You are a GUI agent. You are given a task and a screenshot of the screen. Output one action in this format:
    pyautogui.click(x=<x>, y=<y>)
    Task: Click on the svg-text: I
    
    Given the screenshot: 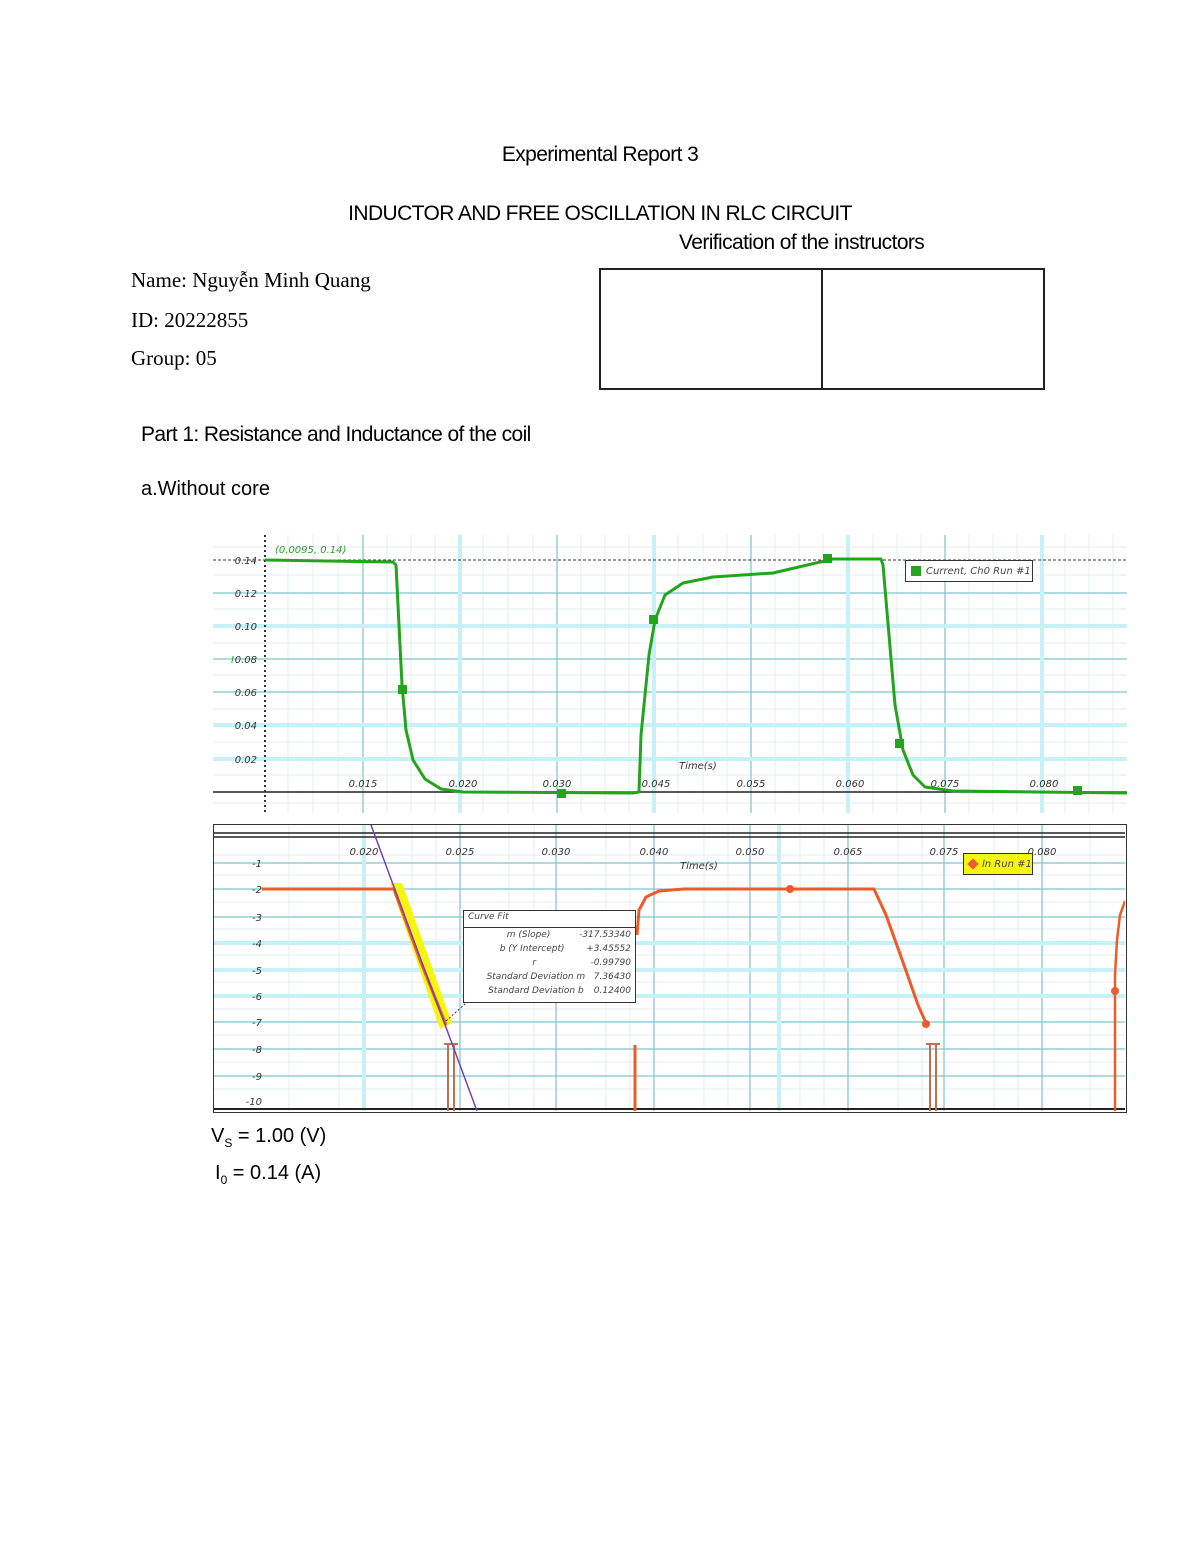 What is the action you would take?
    pyautogui.click(x=232, y=660)
    